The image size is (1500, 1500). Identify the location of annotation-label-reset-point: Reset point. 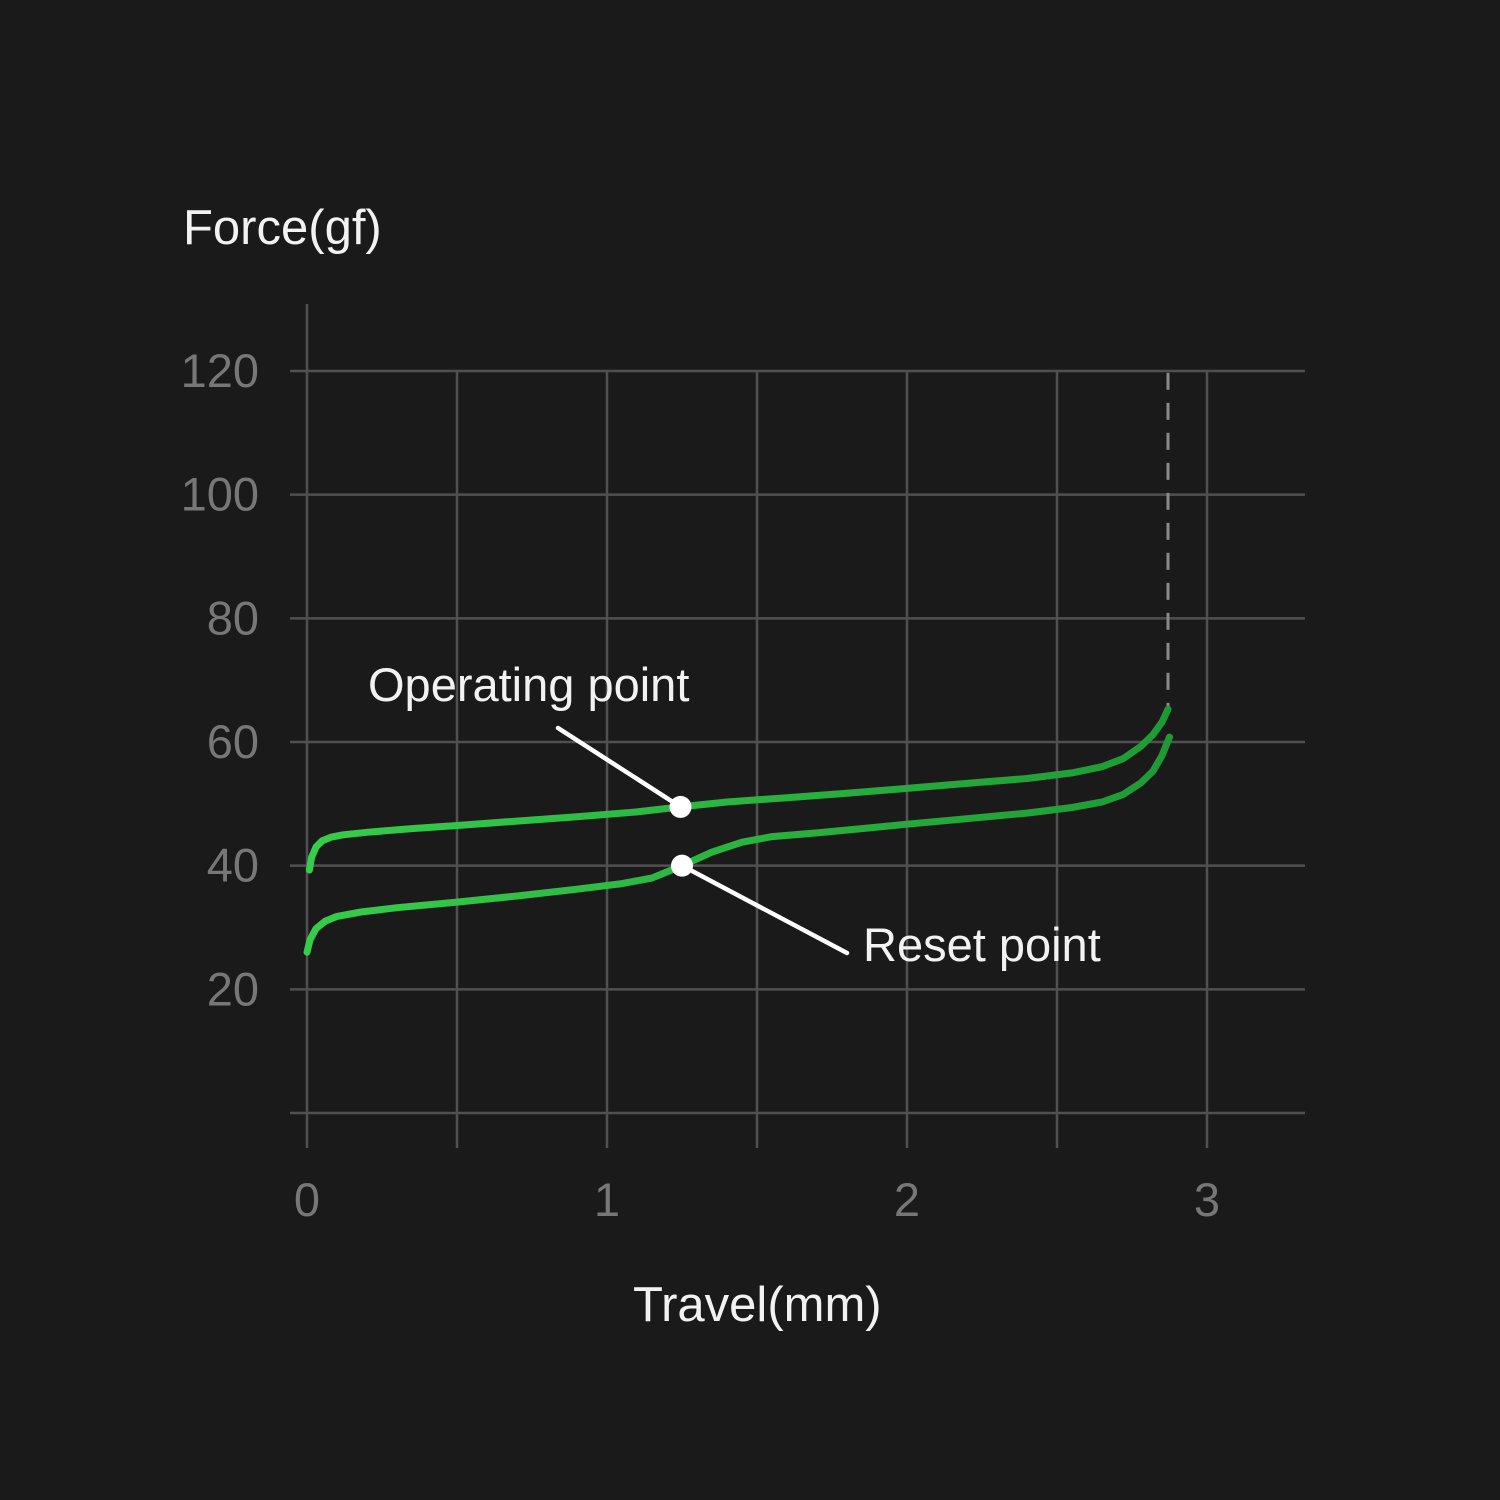
(982, 944).